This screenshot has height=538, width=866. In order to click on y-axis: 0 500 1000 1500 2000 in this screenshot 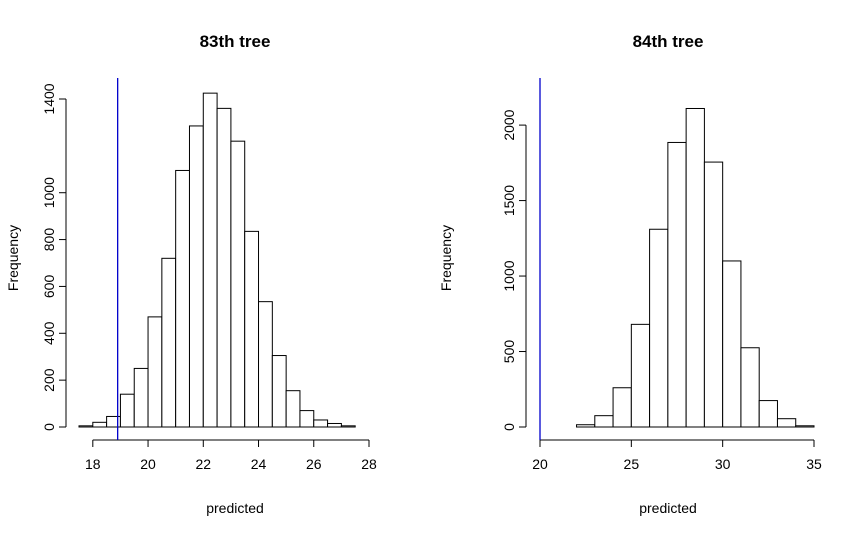, I will do `click(514, 270)`.